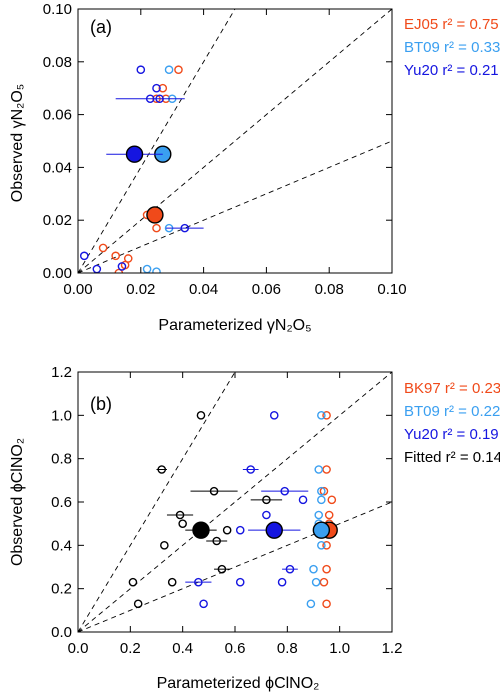  What do you see at coordinates (57, 167) in the screenshot?
I see `panel-a-y-tick-label: 0.04` at bounding box center [57, 167].